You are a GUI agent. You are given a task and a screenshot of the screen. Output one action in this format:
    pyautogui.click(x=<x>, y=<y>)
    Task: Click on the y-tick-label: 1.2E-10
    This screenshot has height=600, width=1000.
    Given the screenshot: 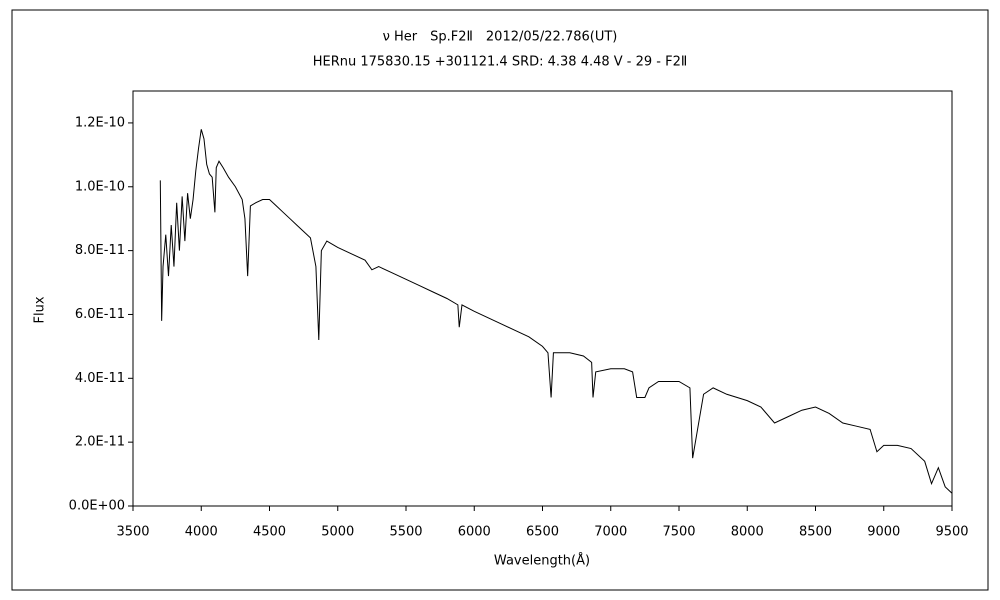 What is the action you would take?
    pyautogui.click(x=100, y=122)
    